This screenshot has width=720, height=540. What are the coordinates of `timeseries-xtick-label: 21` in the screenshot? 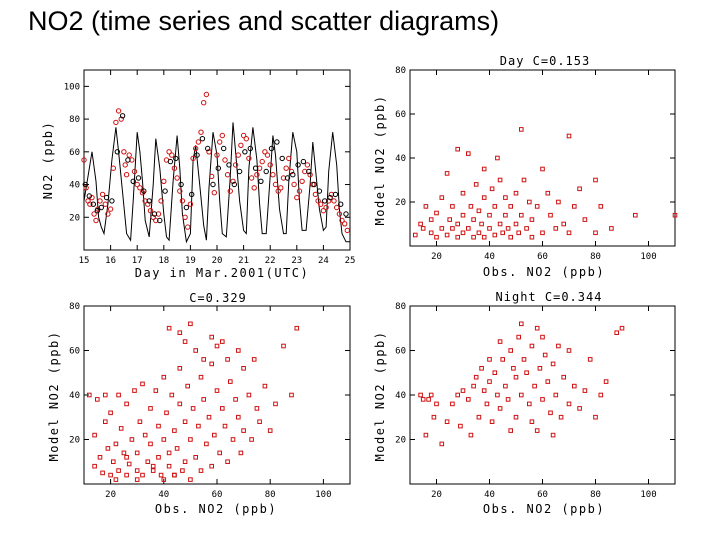 It's located at (243, 261).